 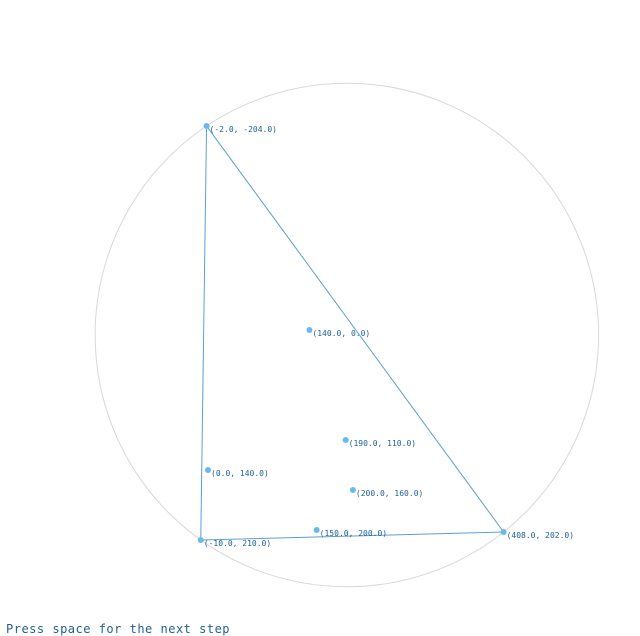 What do you see at coordinates (118, 629) in the screenshot?
I see `status-instruction: Press space for the next step` at bounding box center [118, 629].